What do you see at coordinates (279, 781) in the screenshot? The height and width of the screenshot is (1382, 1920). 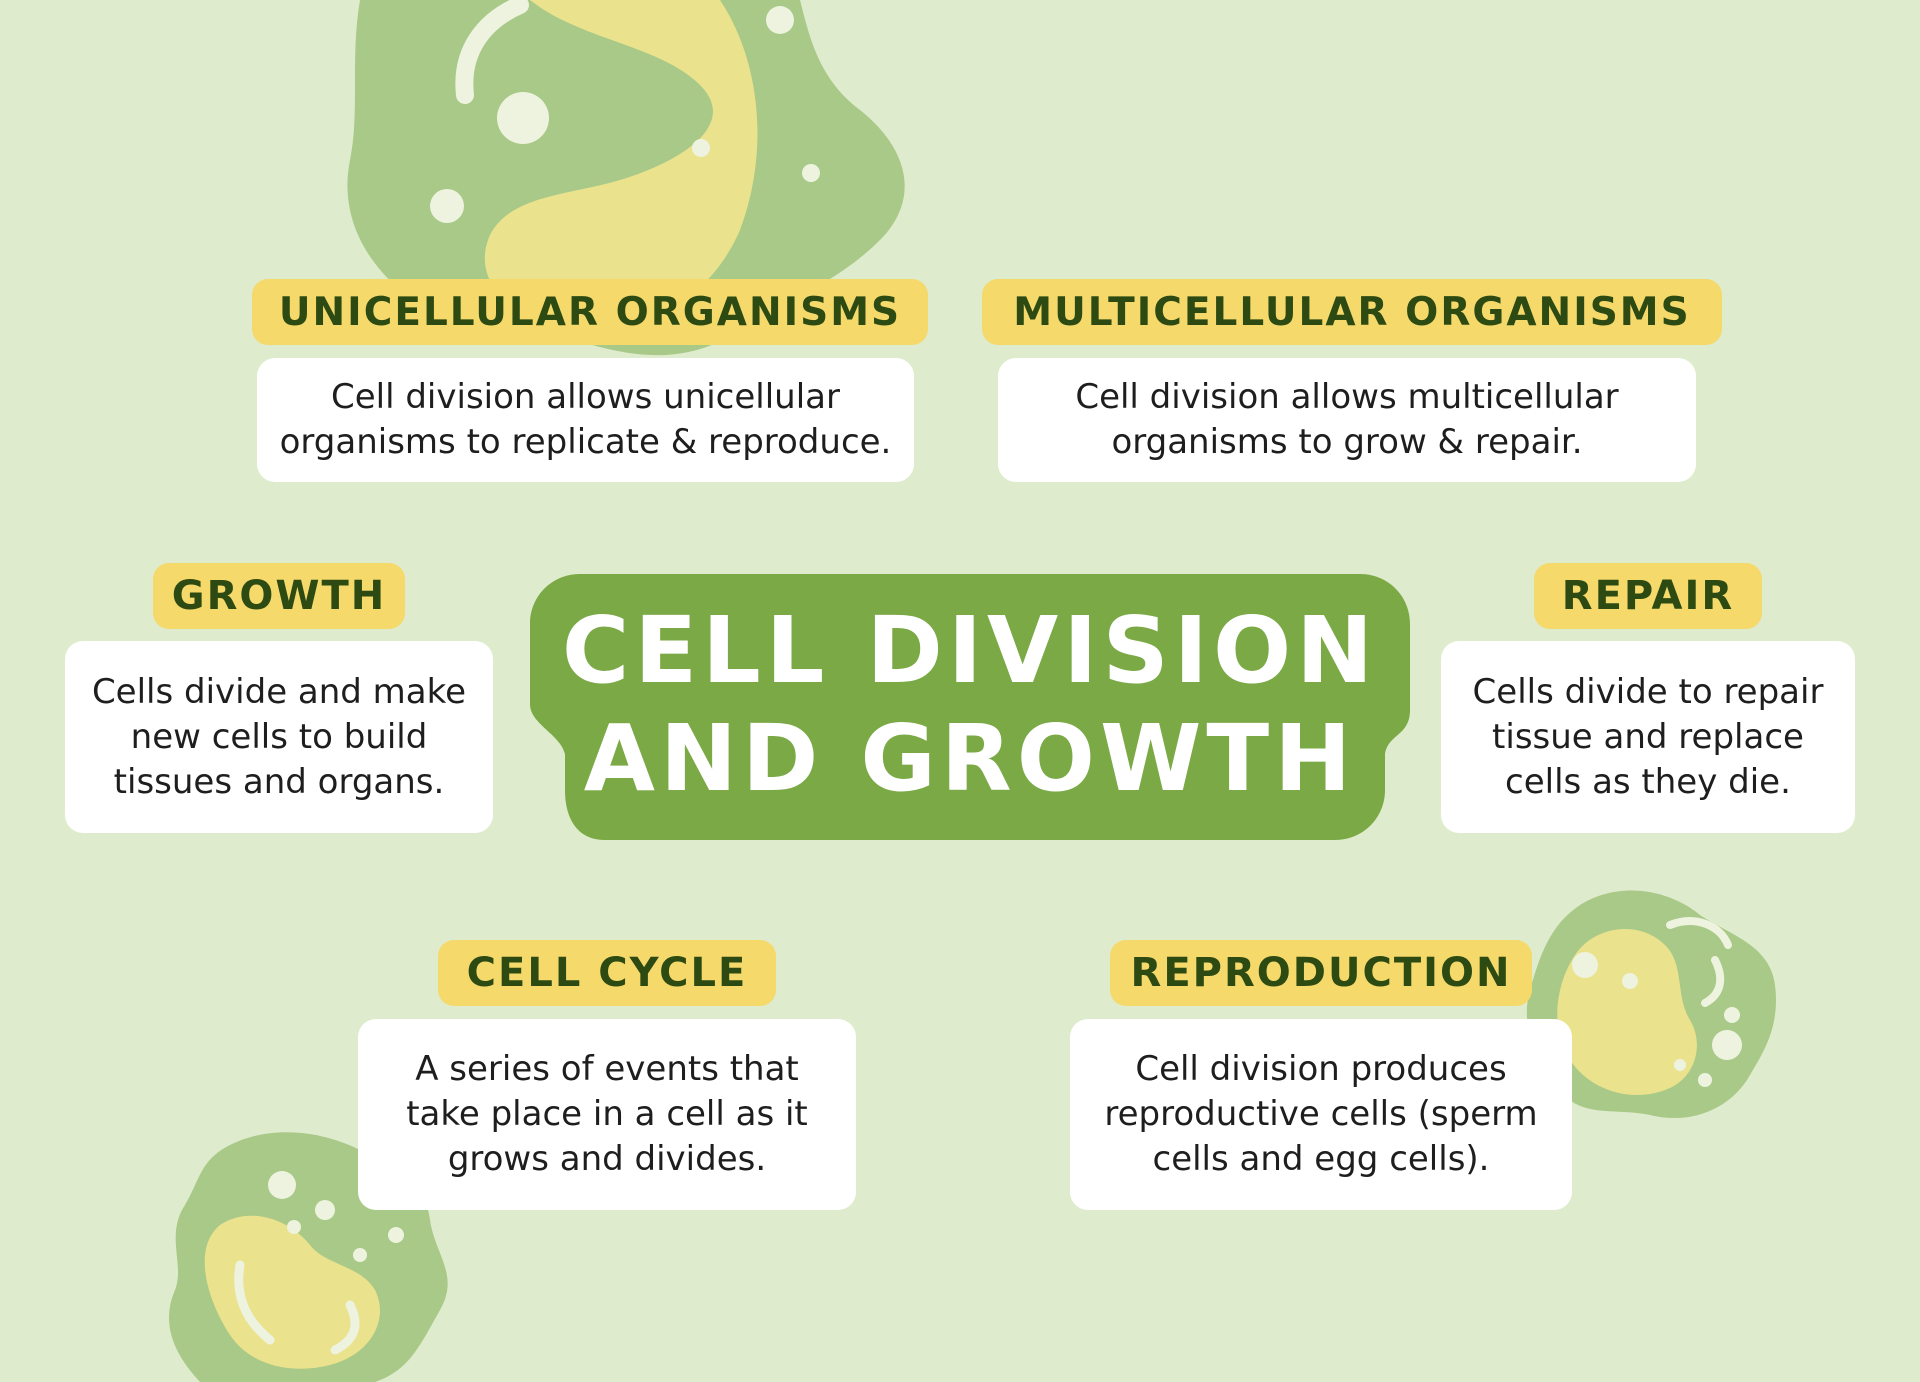 I see `growth-text-line-3: tissues and organs.` at bounding box center [279, 781].